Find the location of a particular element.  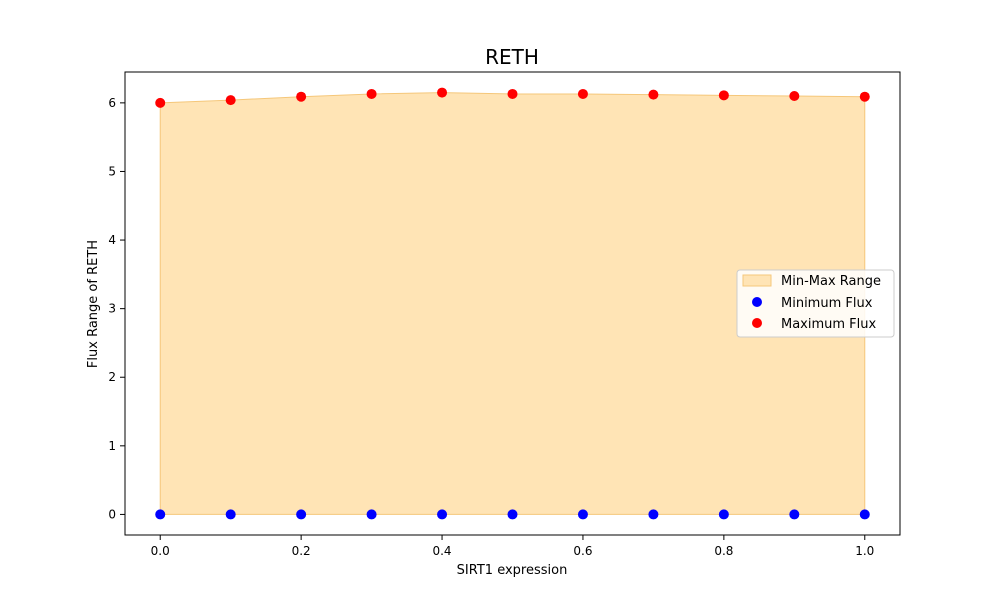

y-axis: 0 1 2 3 4 5 6 is located at coordinates (116, 308).